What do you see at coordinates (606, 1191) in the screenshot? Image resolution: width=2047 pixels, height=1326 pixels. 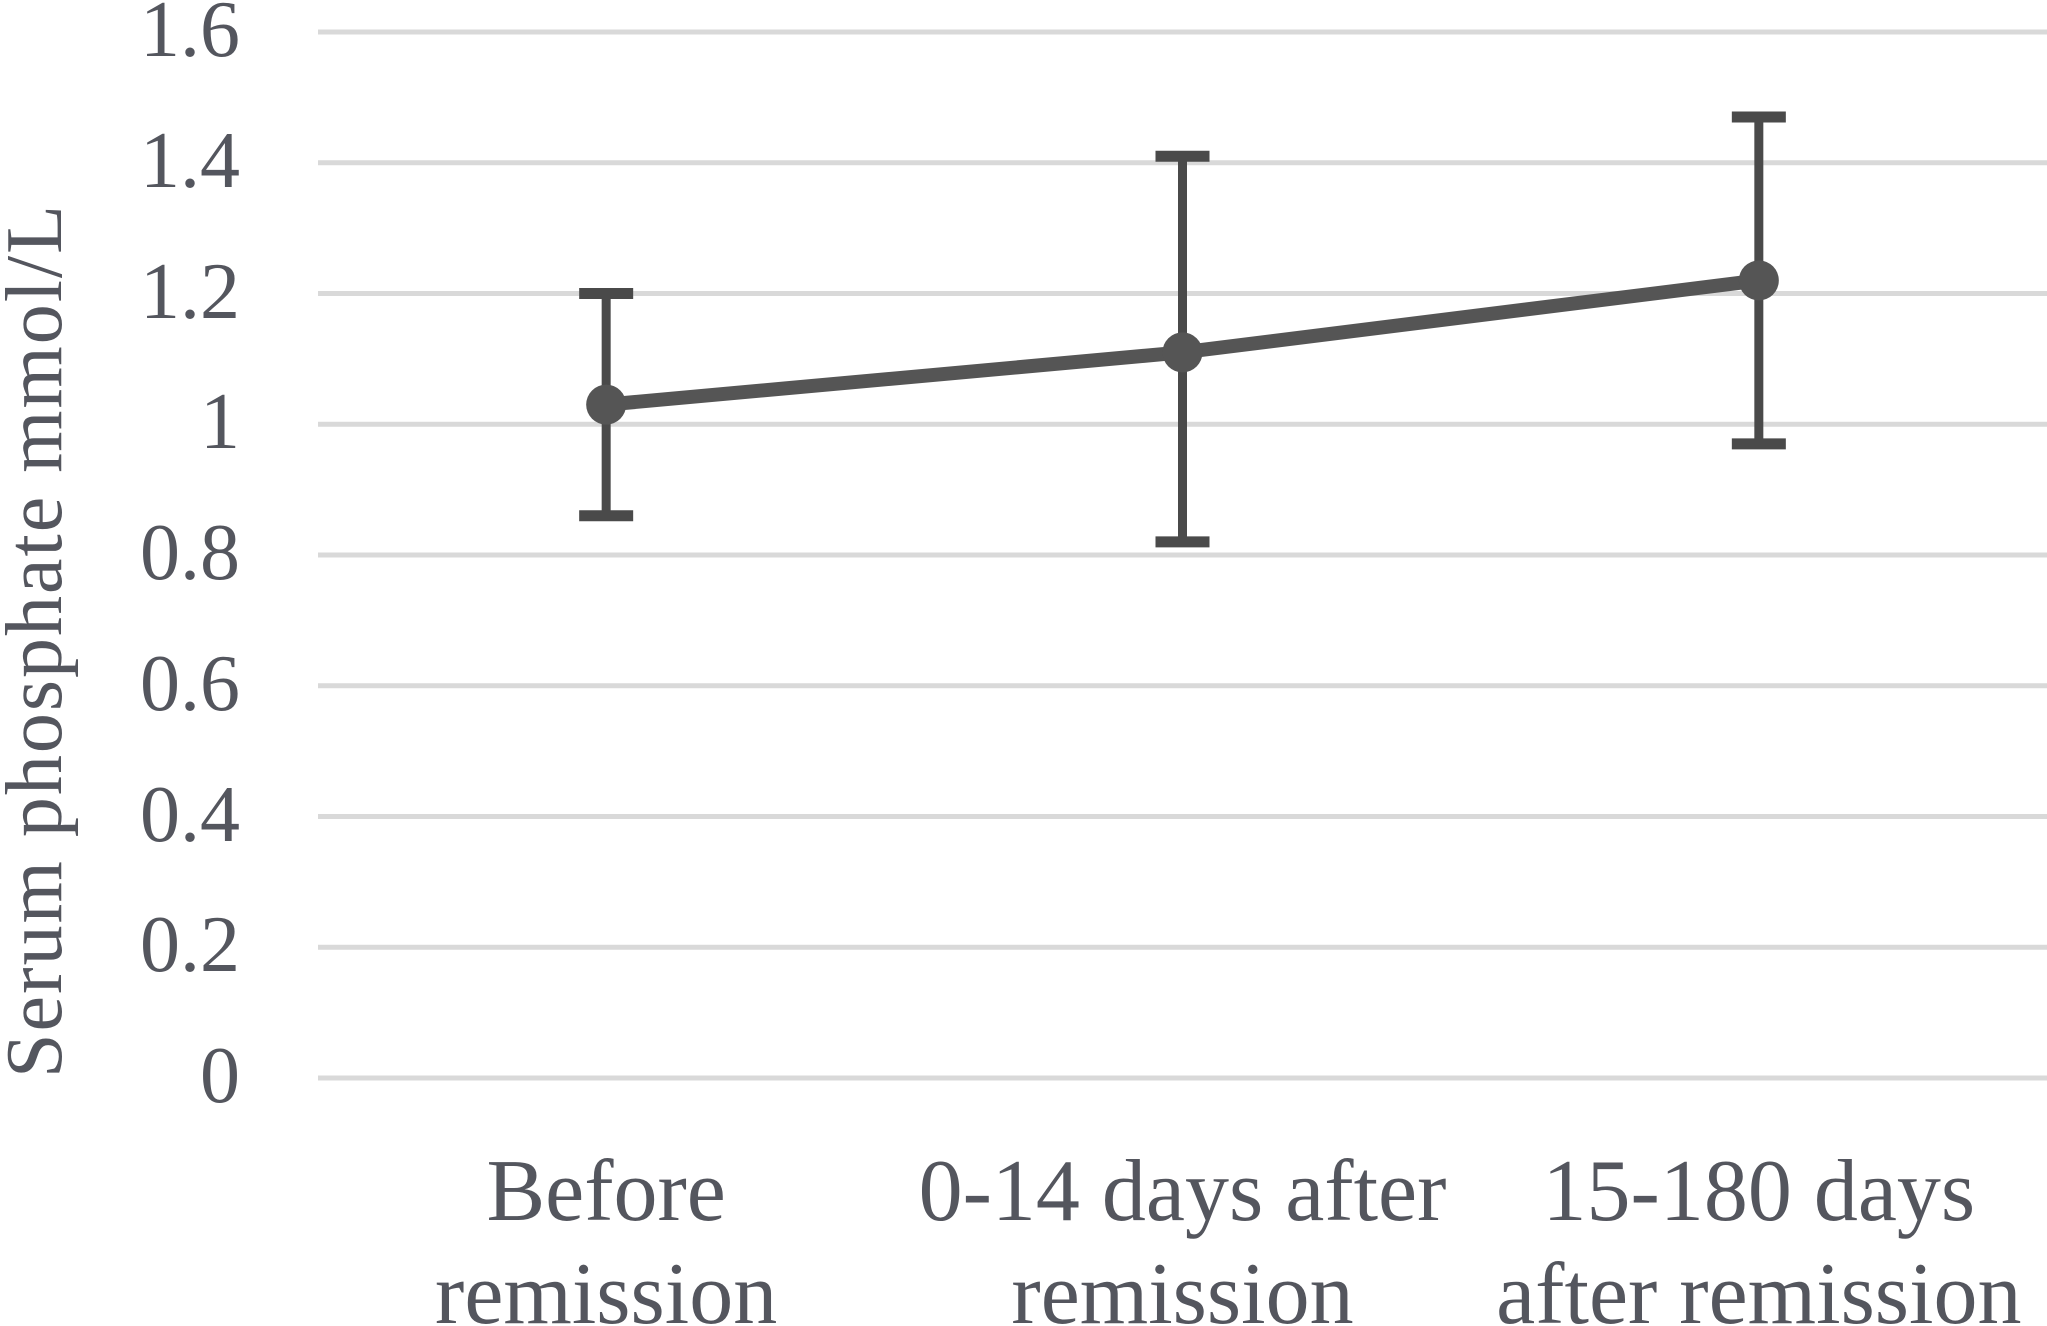 I see `x-category-label-line: Before` at bounding box center [606, 1191].